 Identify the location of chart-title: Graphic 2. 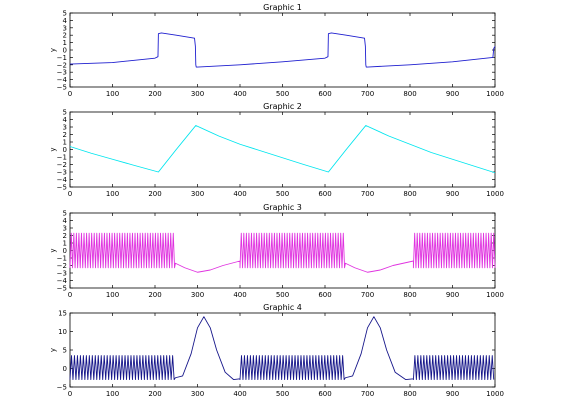
(282, 106).